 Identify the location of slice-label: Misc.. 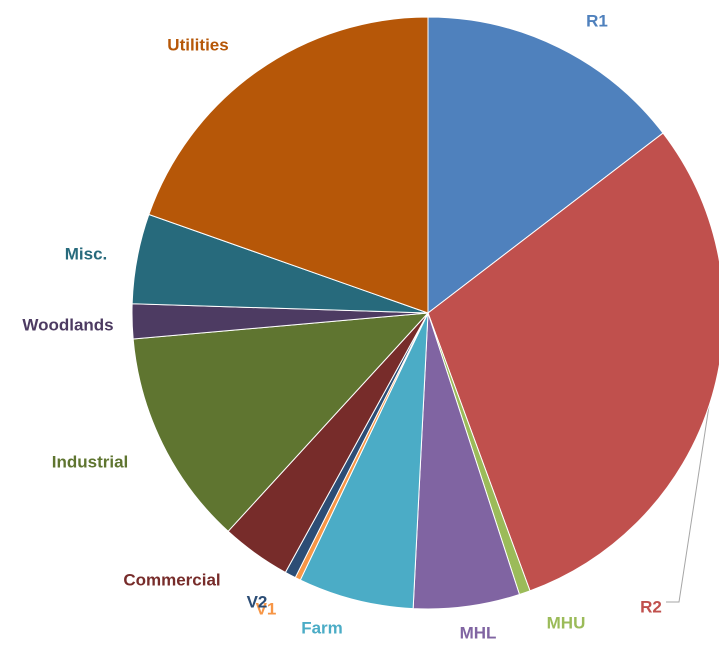
(86, 253).